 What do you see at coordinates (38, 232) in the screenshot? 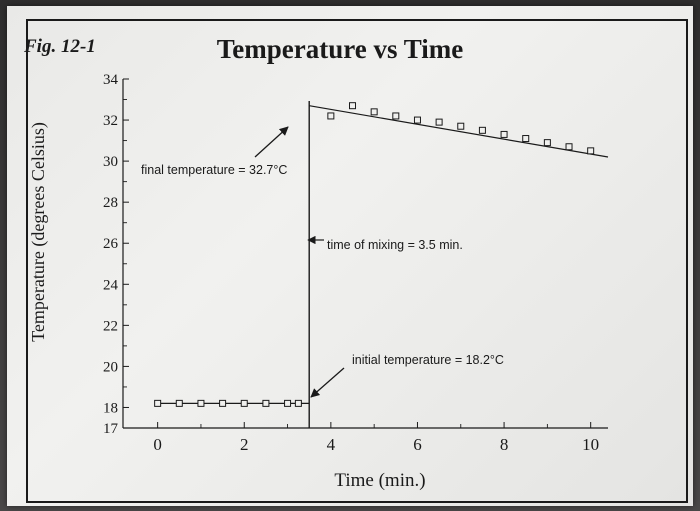
I see `y-axis-label: Temperature (degrees Celsius)` at bounding box center [38, 232].